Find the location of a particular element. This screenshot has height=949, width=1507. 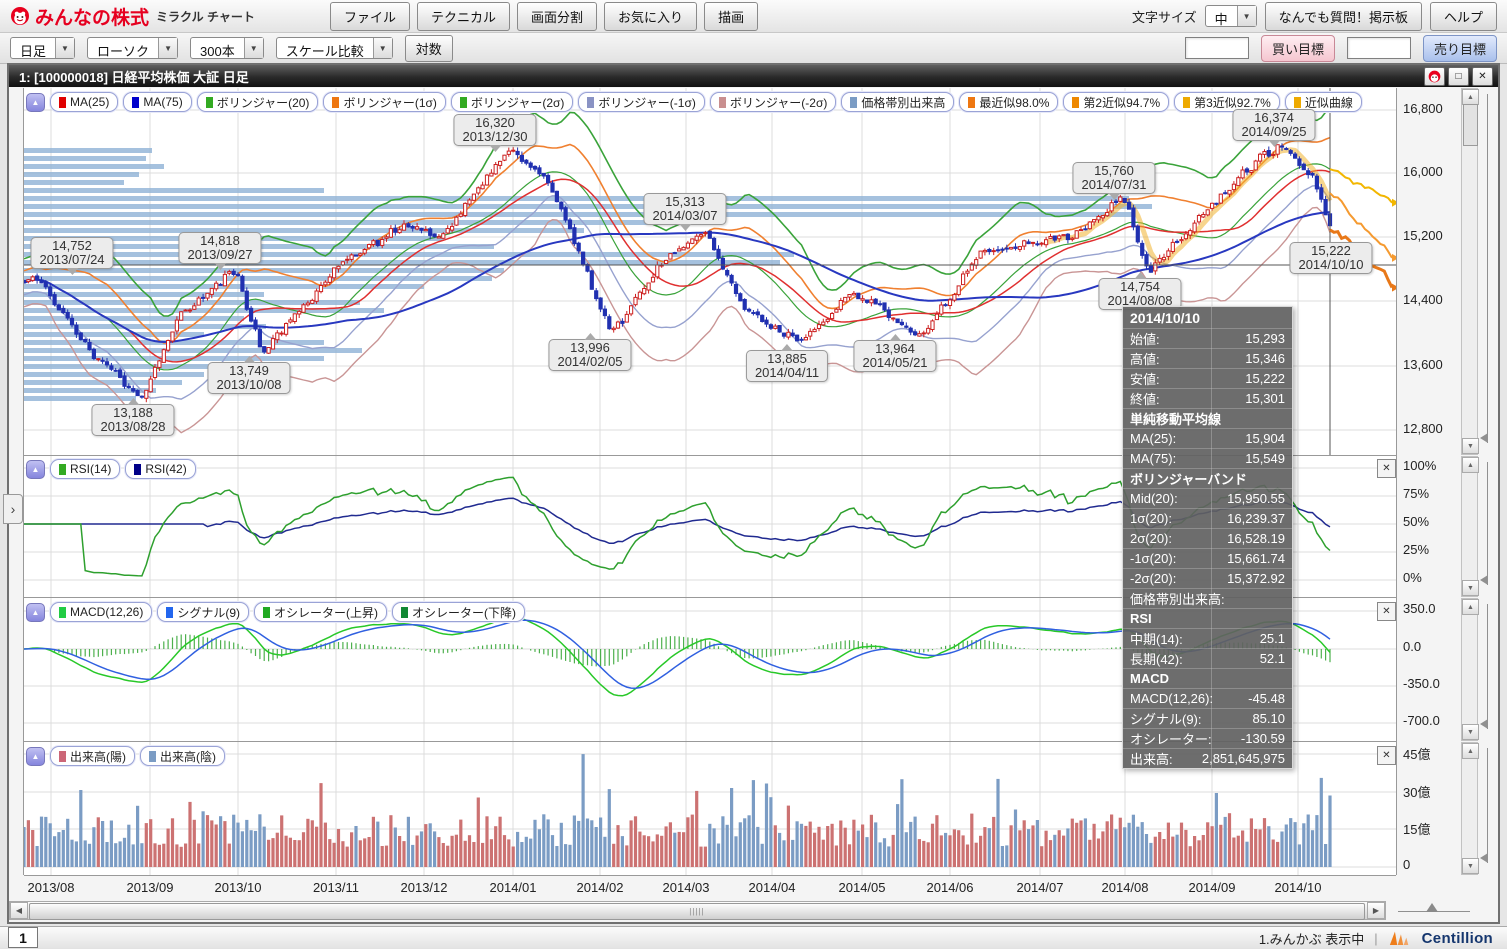

chip-color-icon is located at coordinates (62, 469).